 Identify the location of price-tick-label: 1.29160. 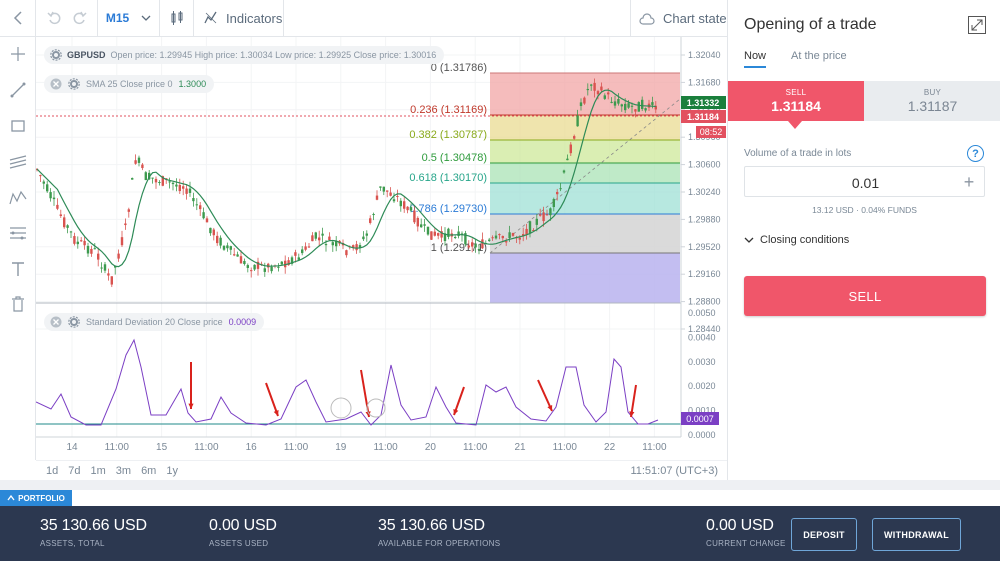
(704, 274).